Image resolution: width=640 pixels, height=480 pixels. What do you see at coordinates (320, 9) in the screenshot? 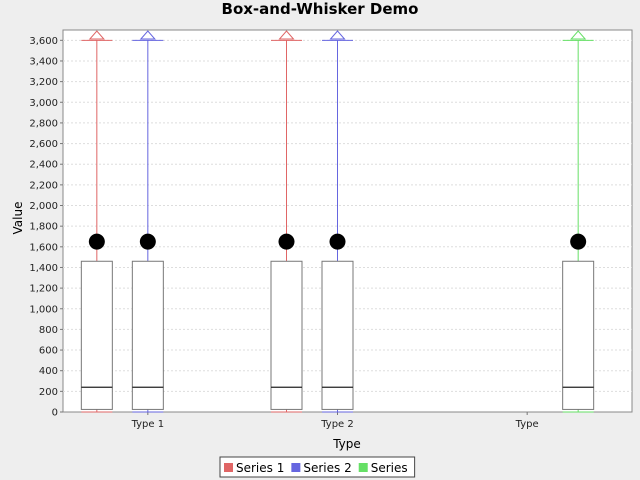
I see `chart-title: Box-and-Whisker Demo` at bounding box center [320, 9].